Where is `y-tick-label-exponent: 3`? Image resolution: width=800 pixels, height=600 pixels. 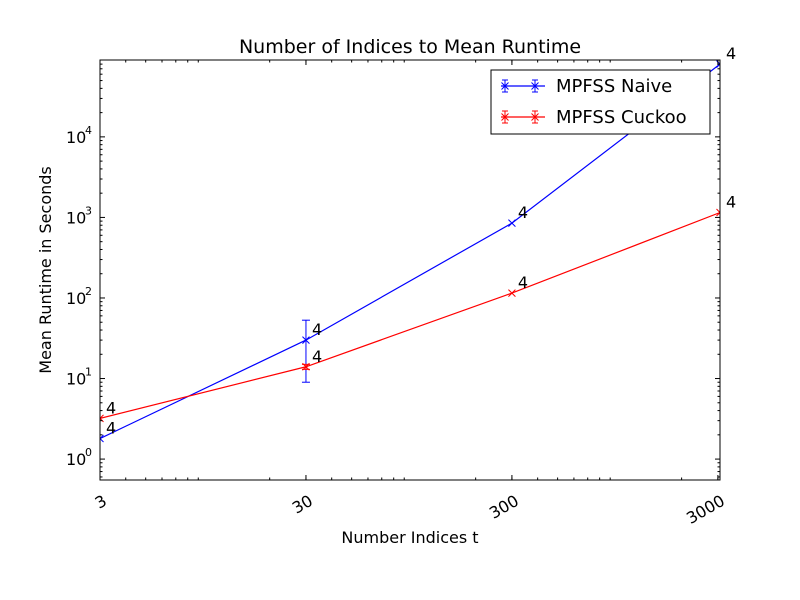 y-tick-label-exponent: 3 is located at coordinates (88, 210).